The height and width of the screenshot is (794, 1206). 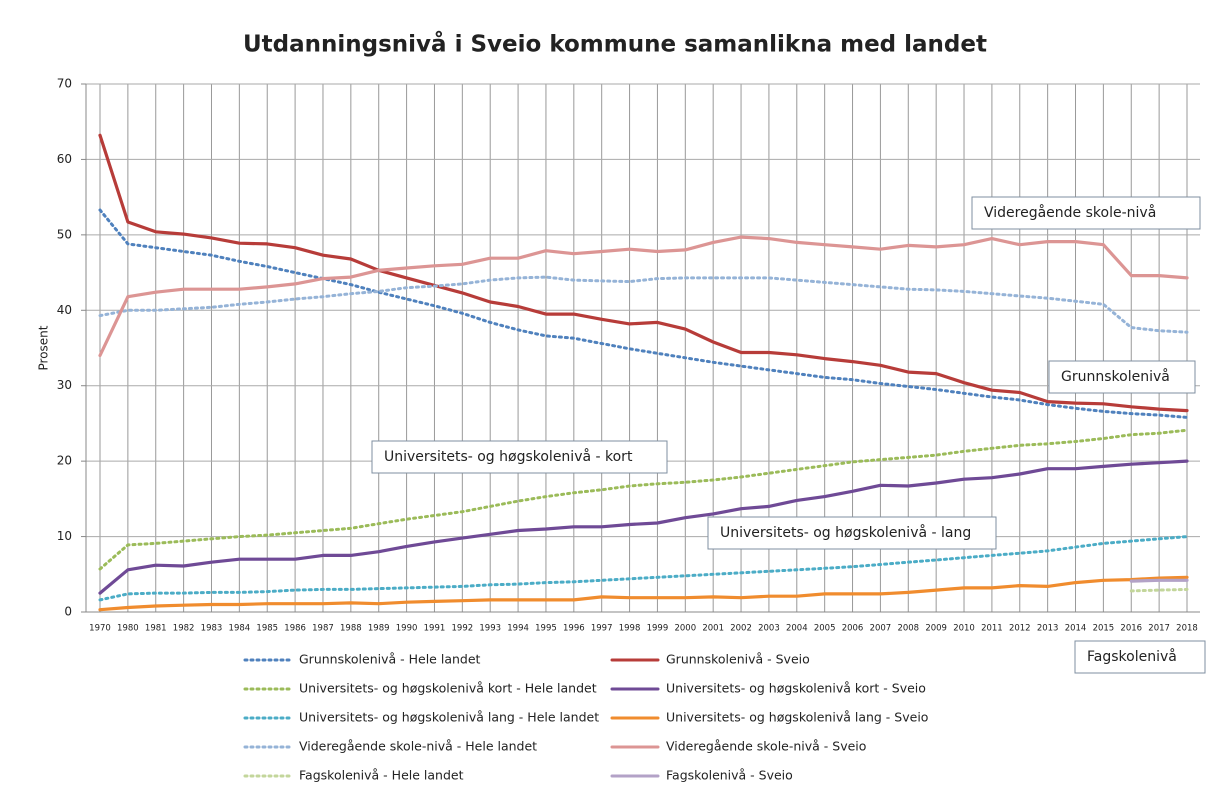 What do you see at coordinates (658, 629) in the screenshot?
I see `x-tick-label: 1999` at bounding box center [658, 629].